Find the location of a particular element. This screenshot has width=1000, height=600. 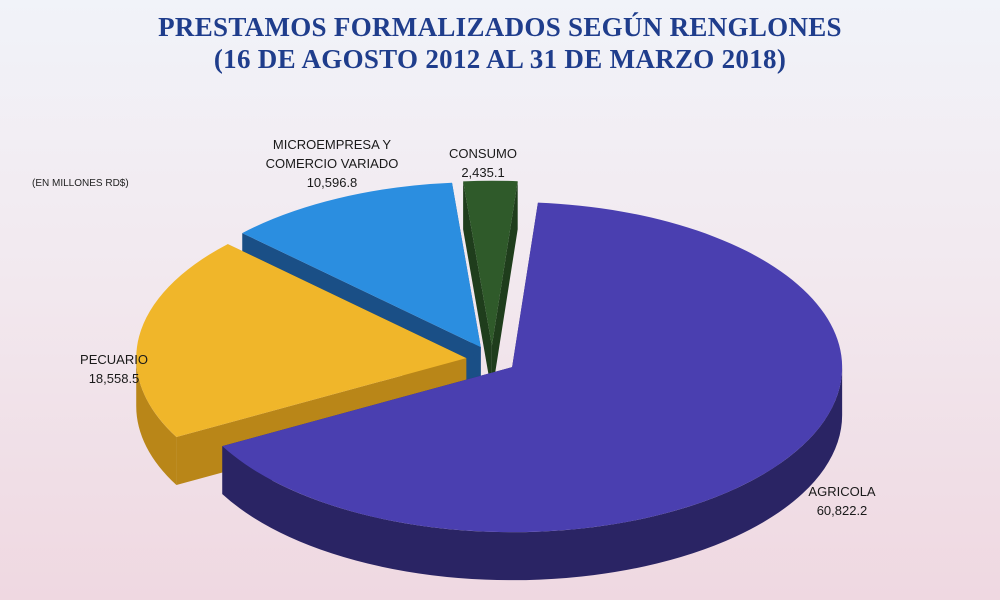

unit-note: (EN MILLONES RD$) is located at coordinates (80, 183).